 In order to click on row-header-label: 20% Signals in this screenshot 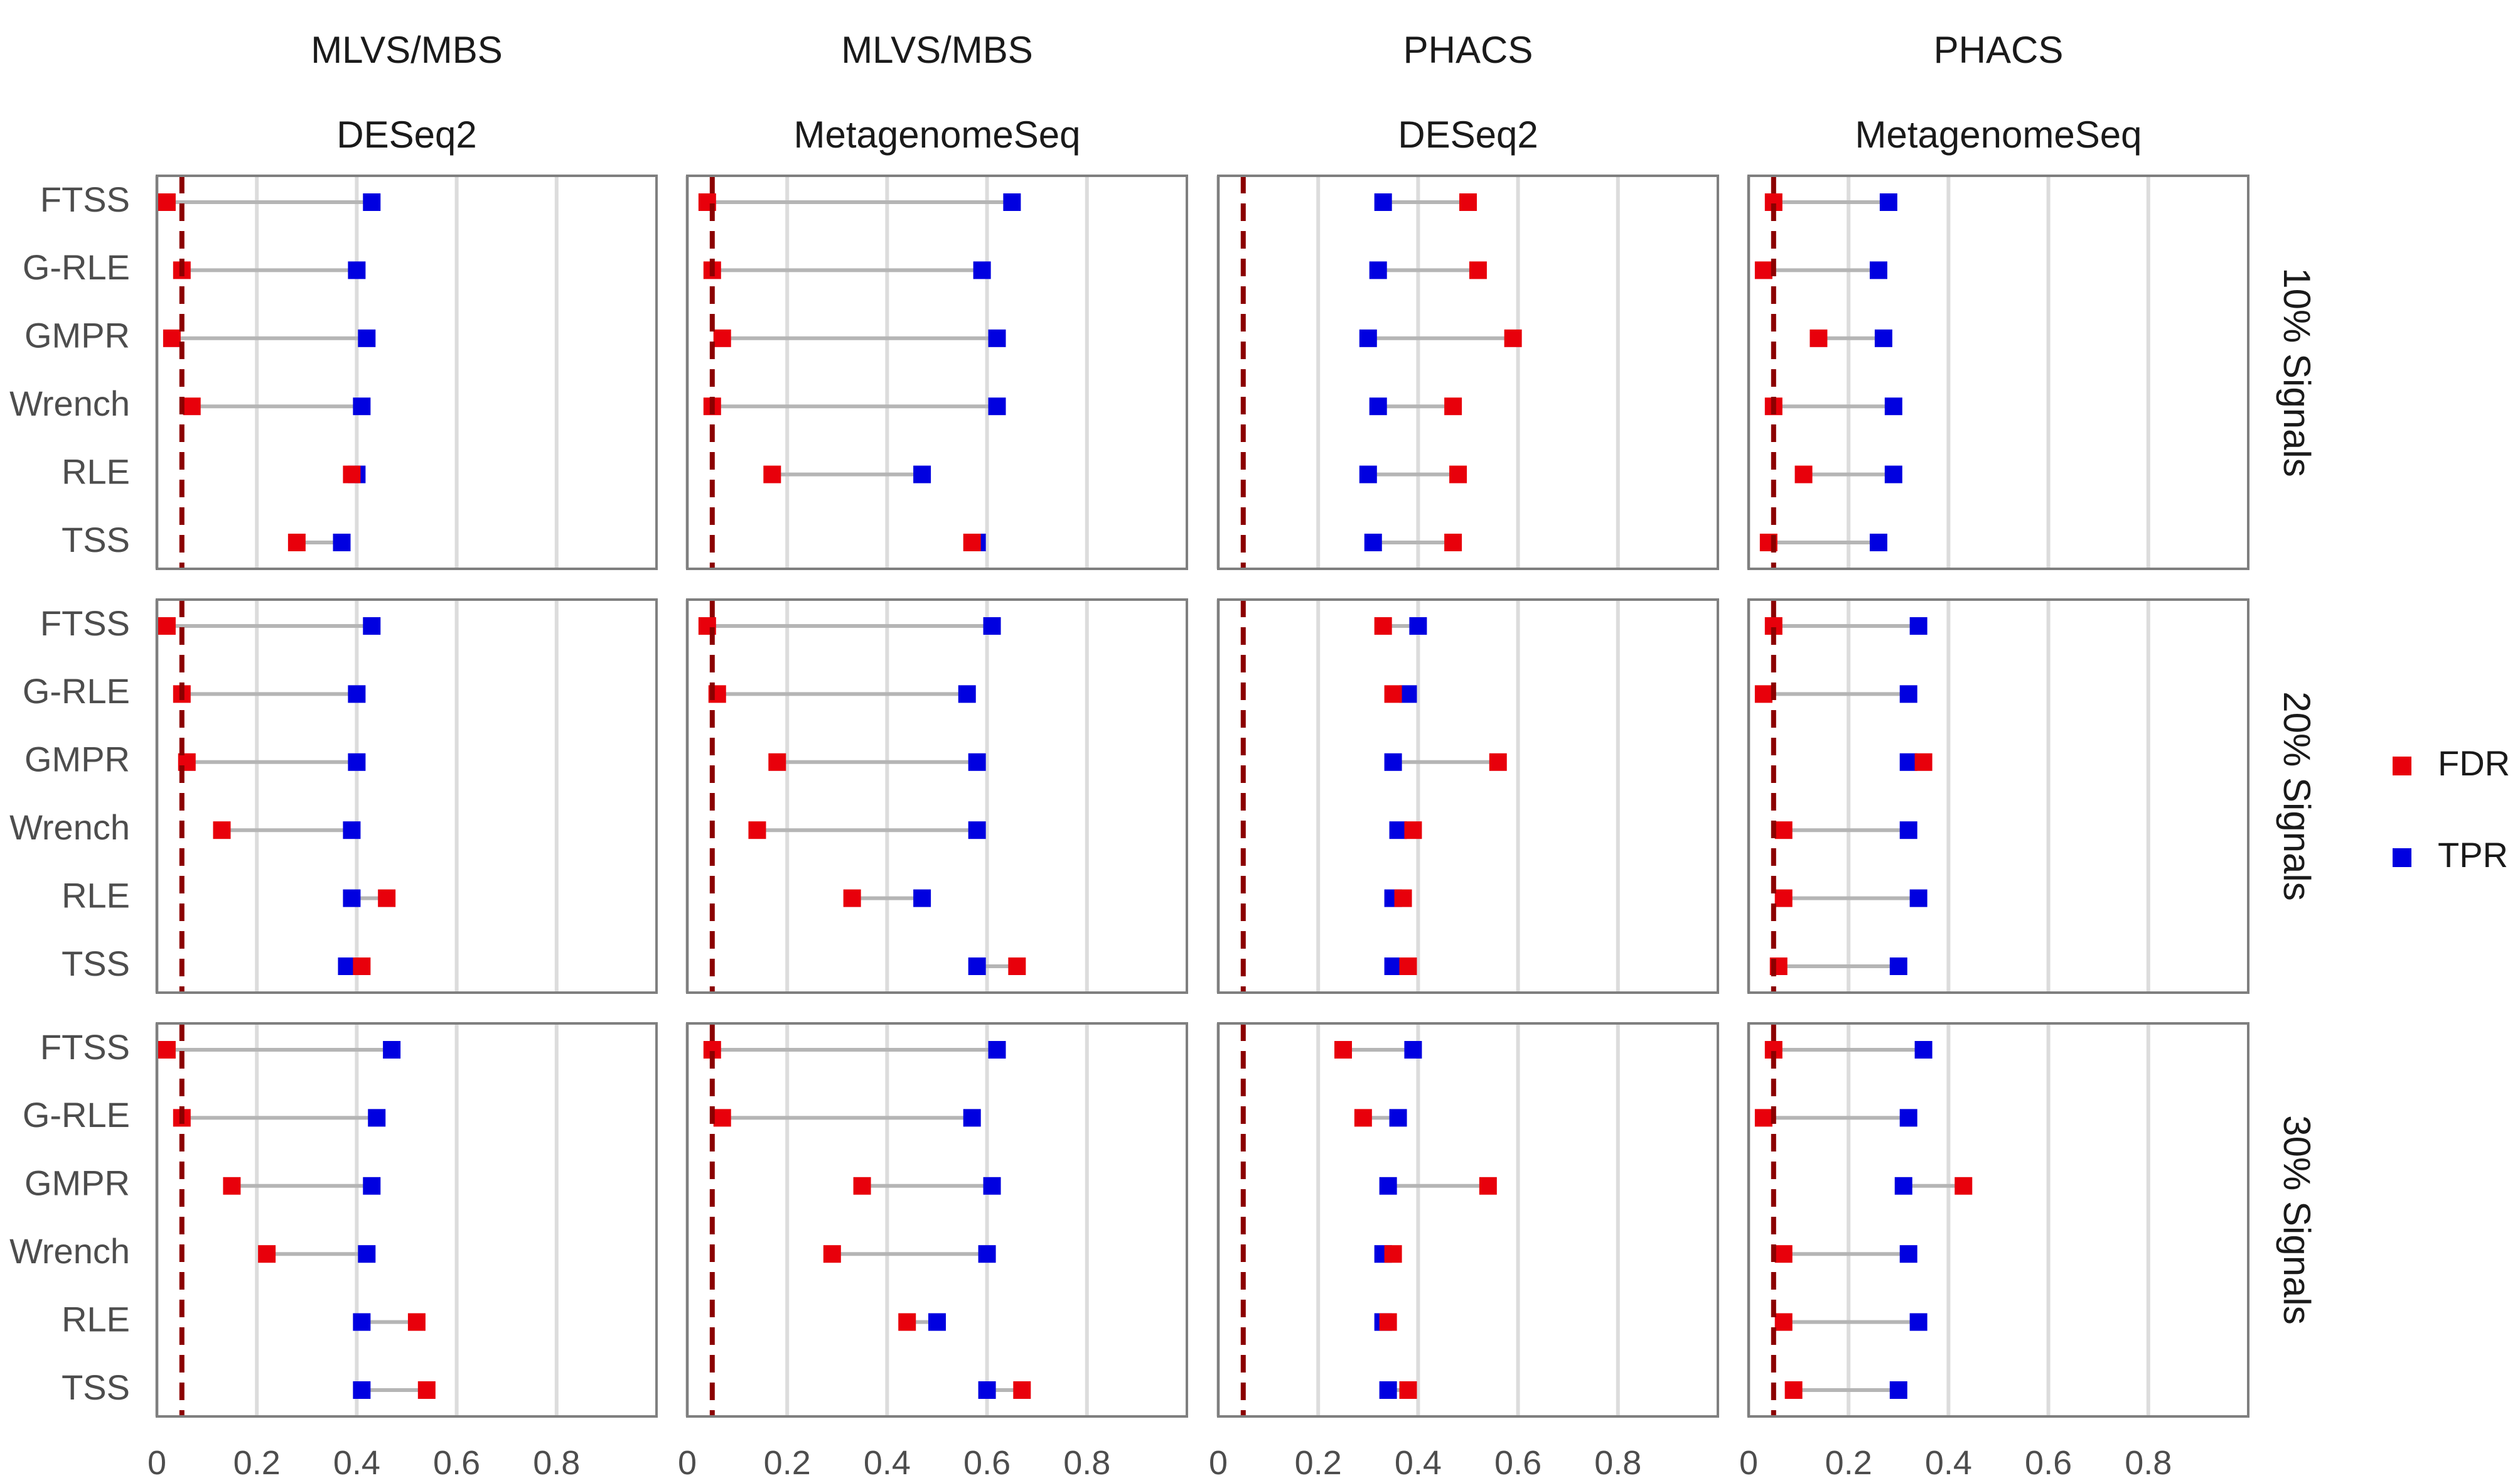, I will do `click(2297, 796)`.